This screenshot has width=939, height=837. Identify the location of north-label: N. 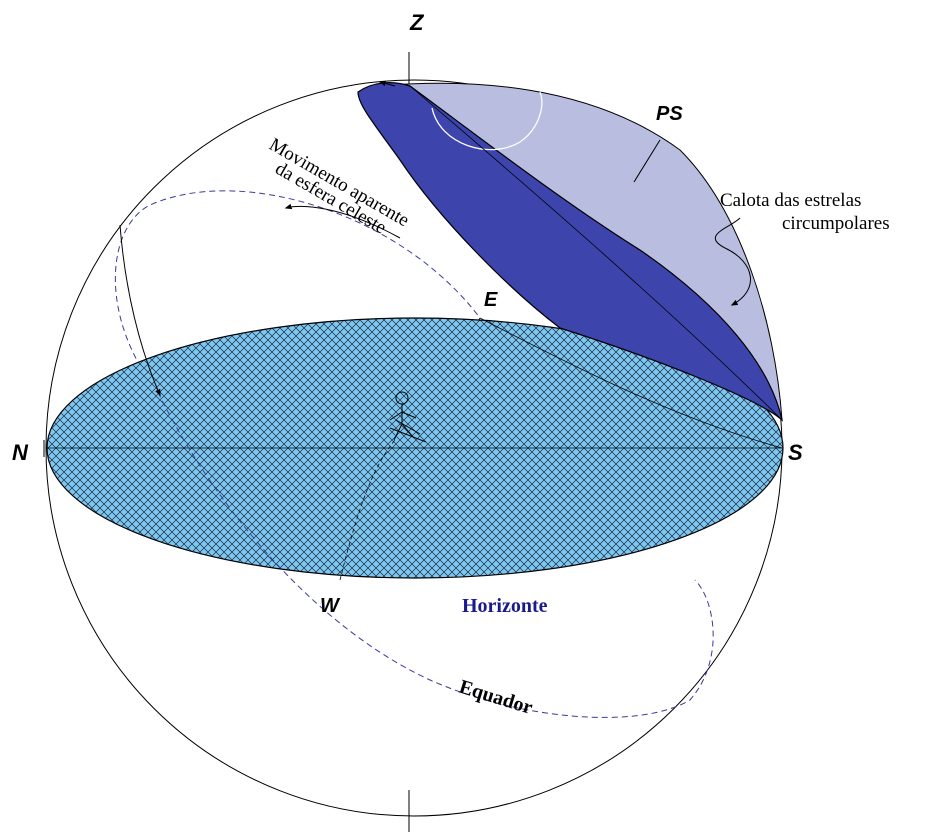
(20, 452).